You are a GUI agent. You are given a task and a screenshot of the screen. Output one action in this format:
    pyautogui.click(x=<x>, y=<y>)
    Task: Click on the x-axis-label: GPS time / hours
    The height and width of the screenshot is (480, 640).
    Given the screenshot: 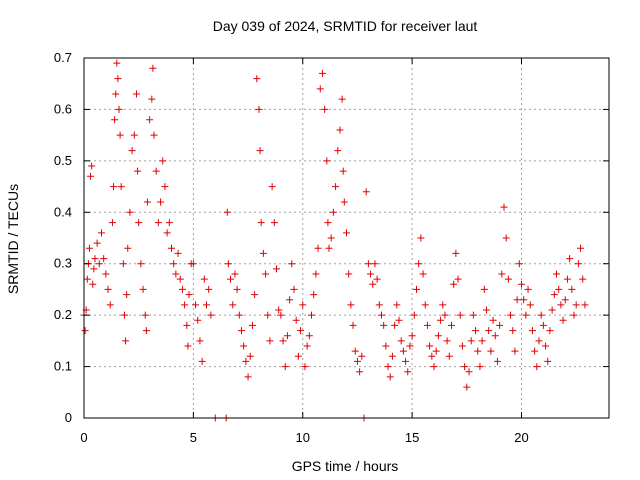 What is the action you would take?
    pyautogui.click(x=345, y=466)
    